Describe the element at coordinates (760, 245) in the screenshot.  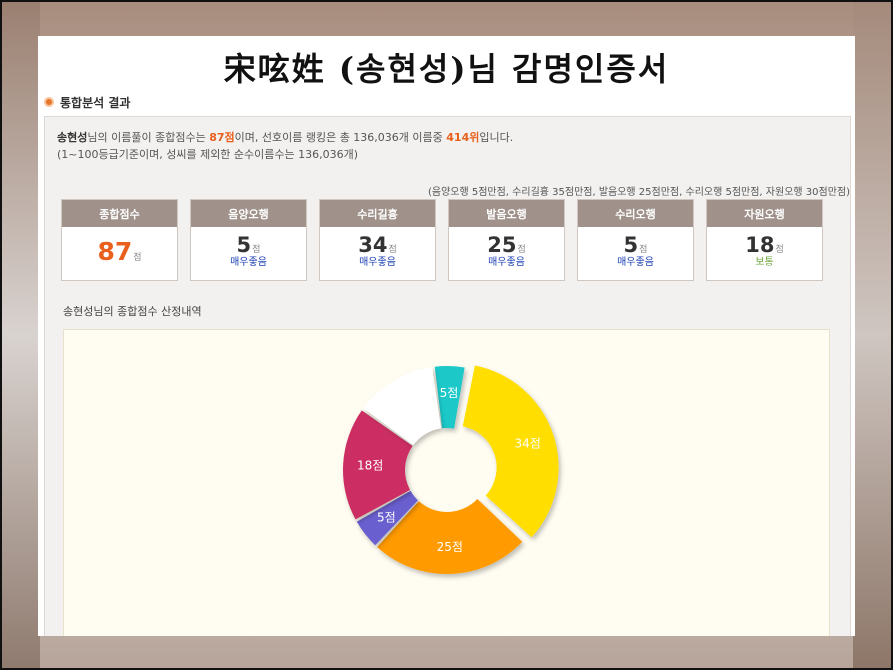
I see `score-value: 18` at that location.